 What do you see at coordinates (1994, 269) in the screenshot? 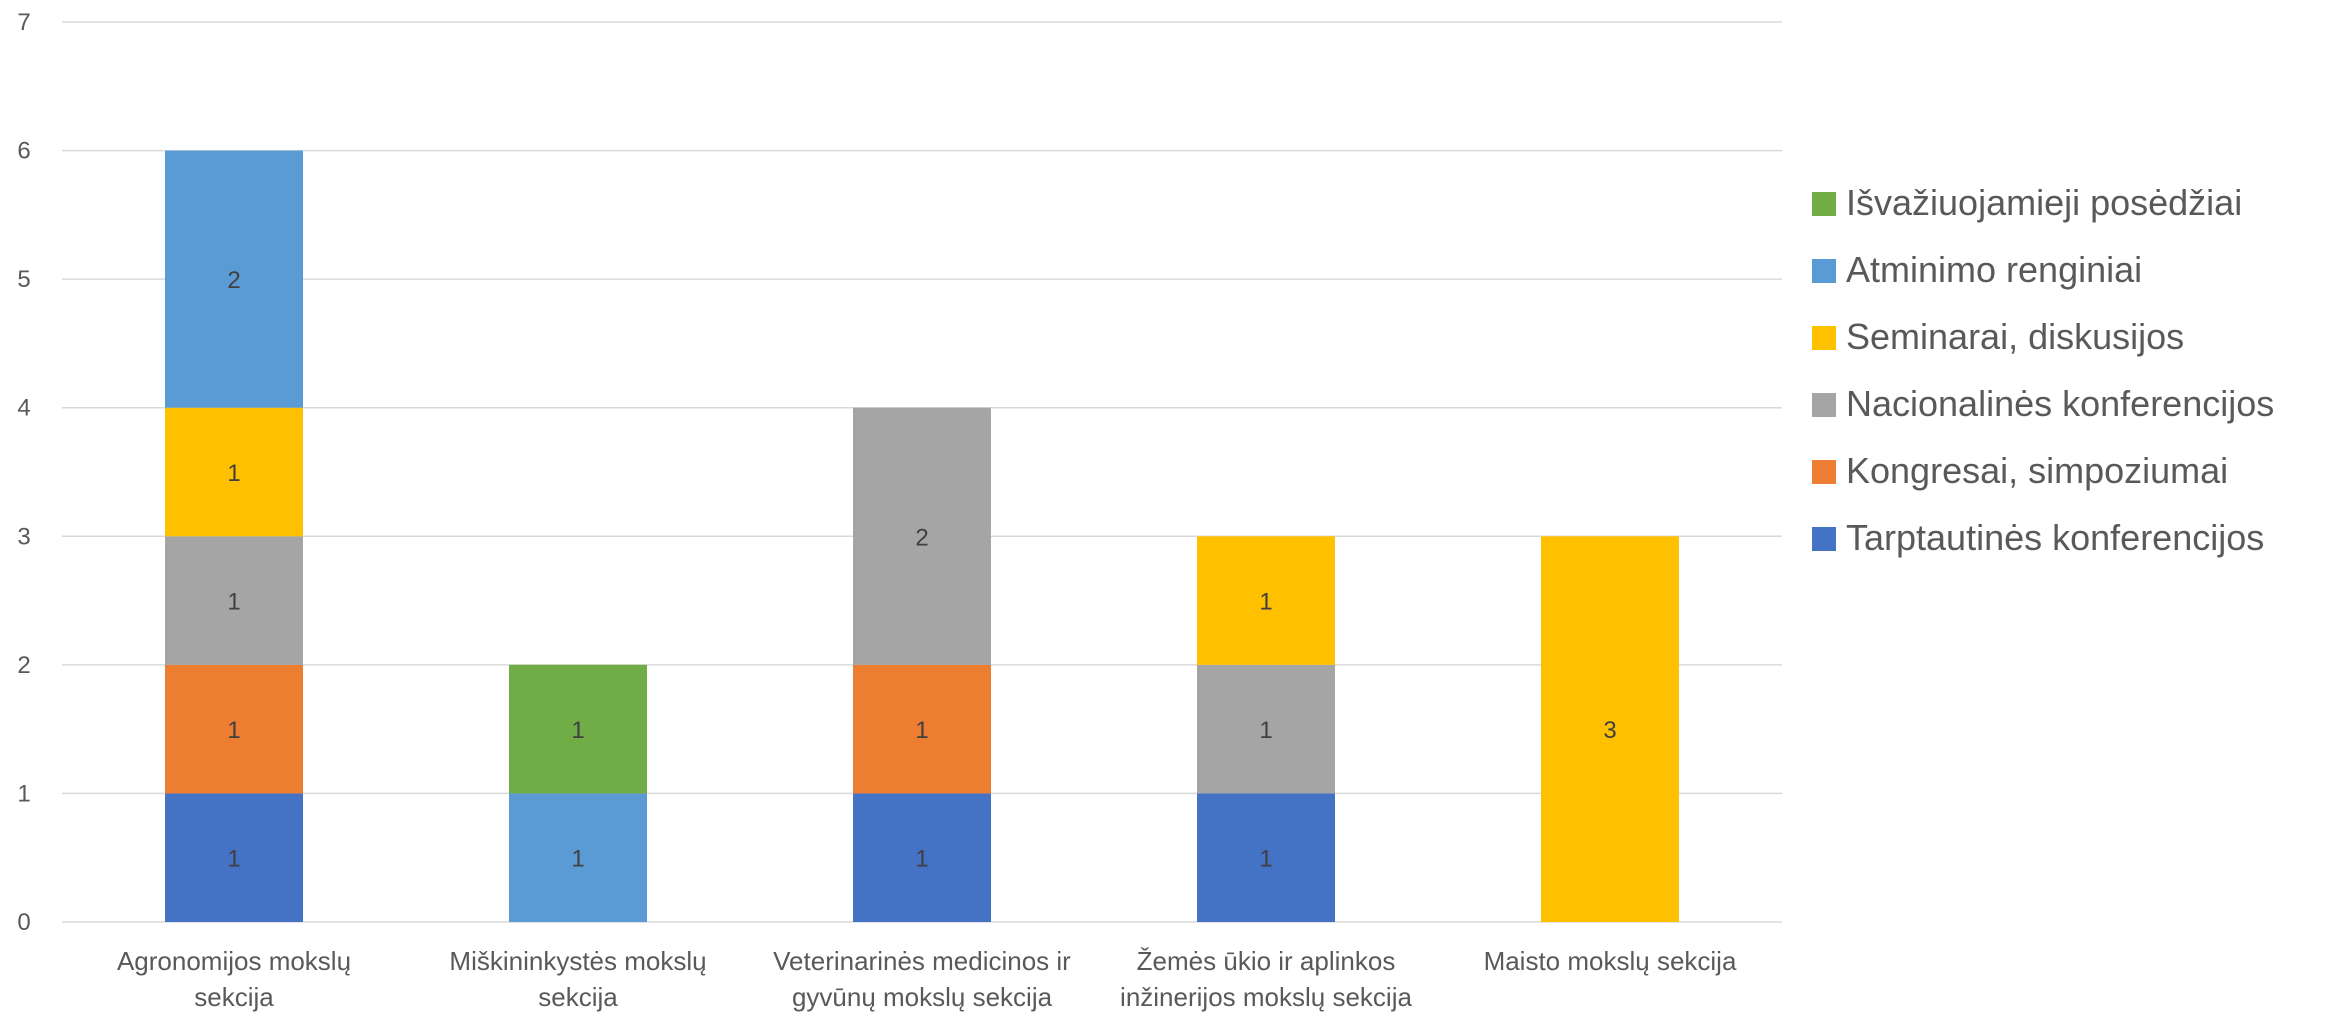
I see `legend-label: Atminimo renginiai` at bounding box center [1994, 269].